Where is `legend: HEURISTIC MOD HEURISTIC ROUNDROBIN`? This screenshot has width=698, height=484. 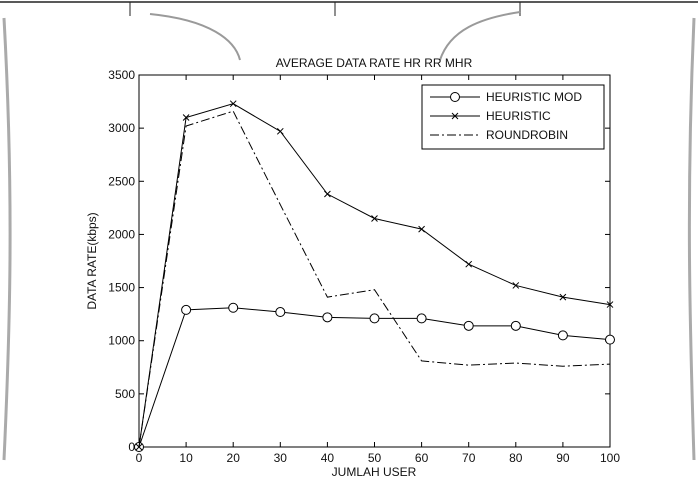
legend: HEURISTIC MOD HEURISTIC ROUNDROBIN is located at coordinates (513, 117).